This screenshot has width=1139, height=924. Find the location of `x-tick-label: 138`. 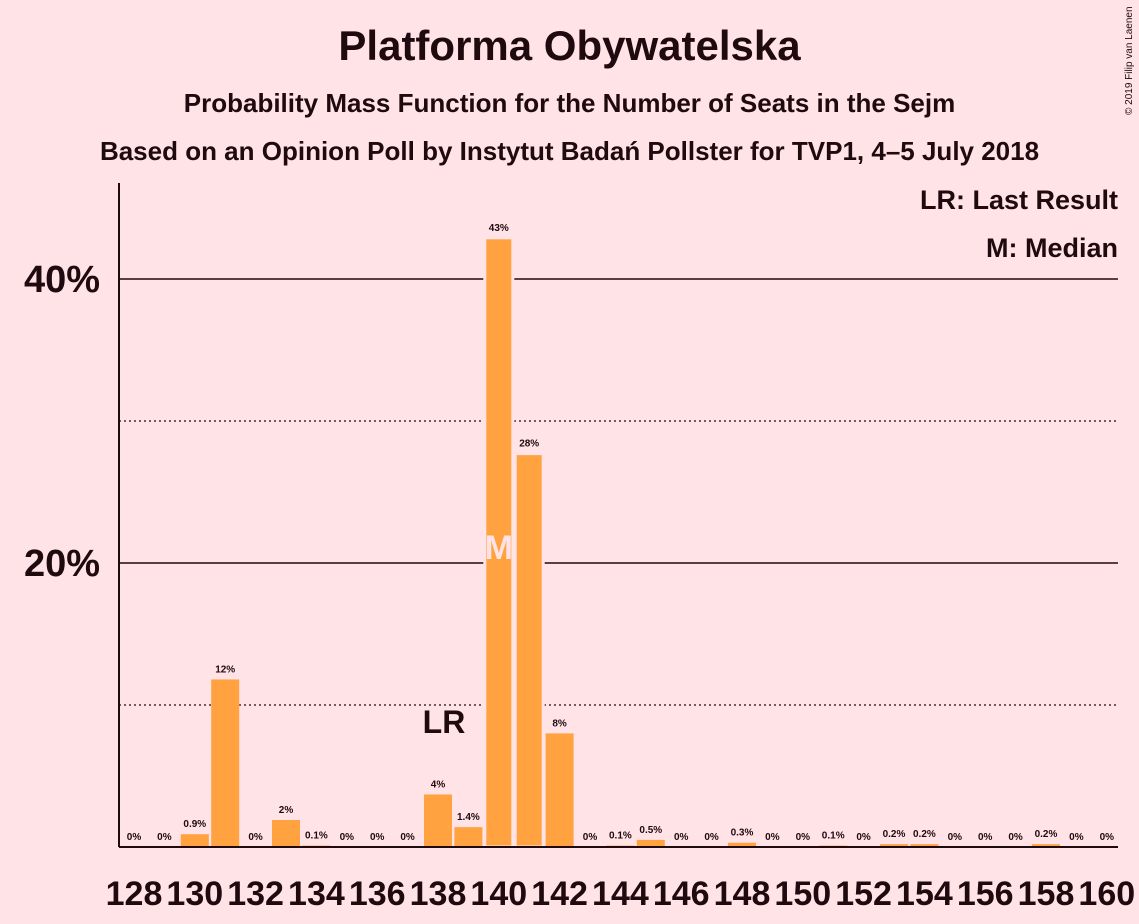

x-tick-label: 138 is located at coordinates (438, 894).